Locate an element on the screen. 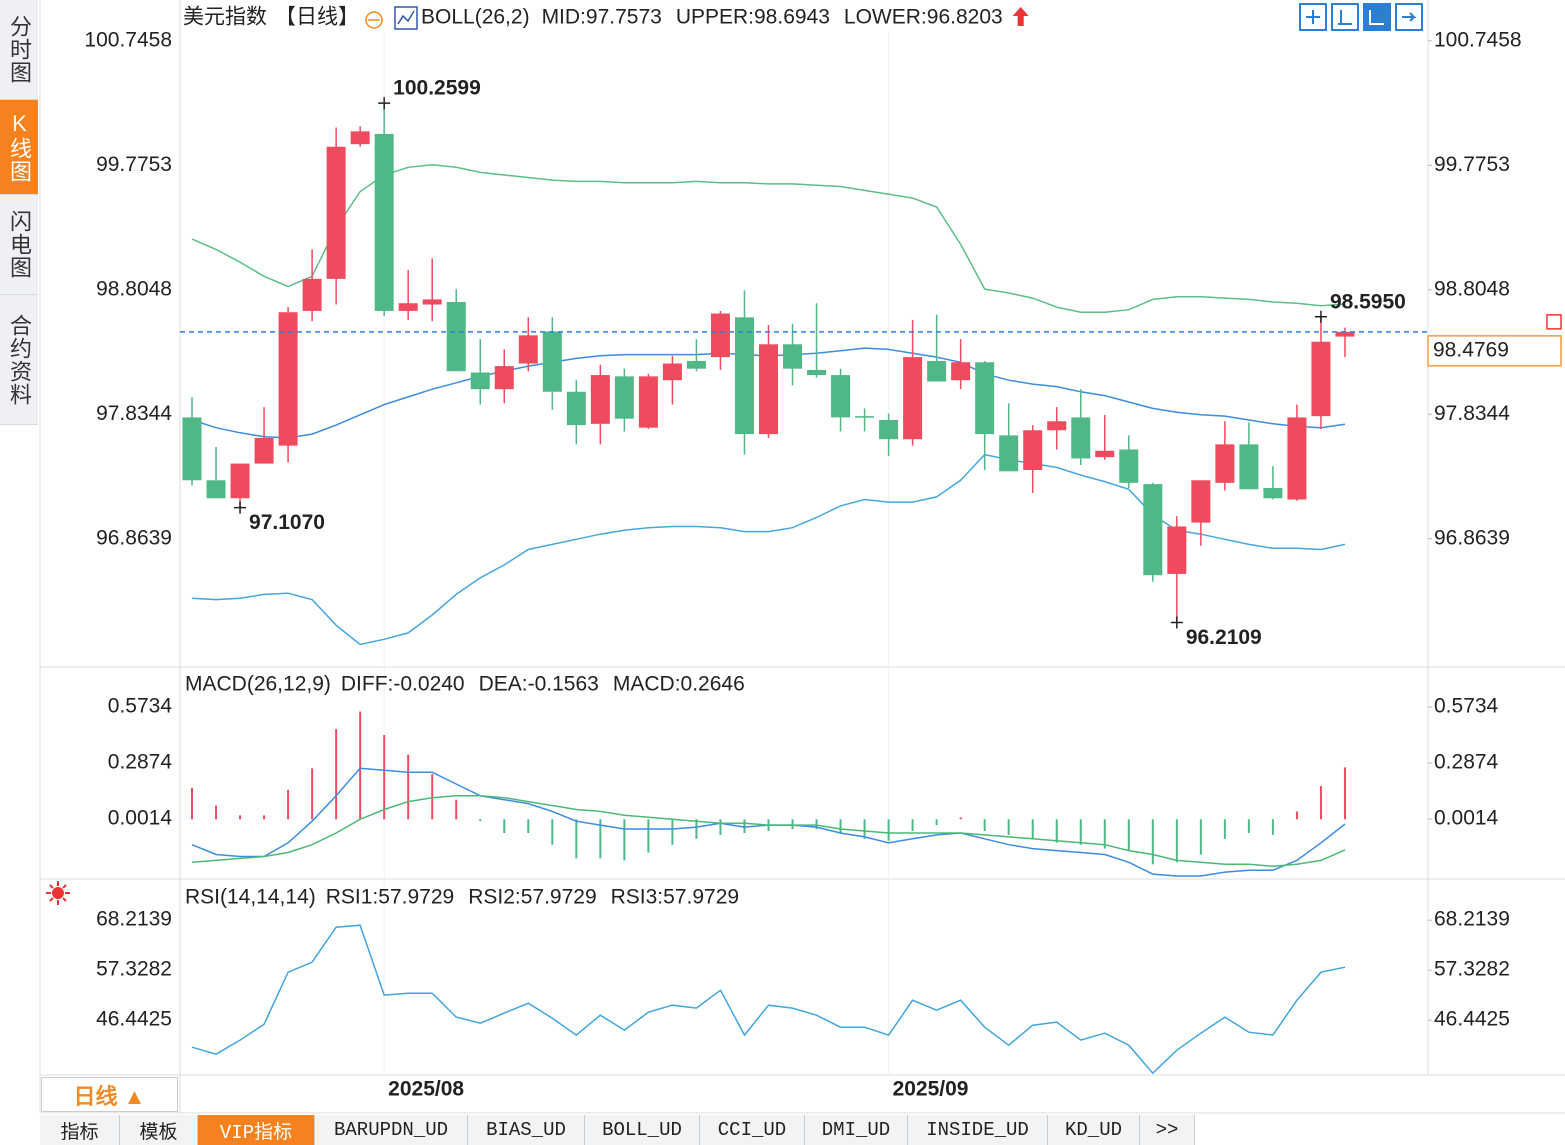  icon-grid is located at coordinates (1313, 17).